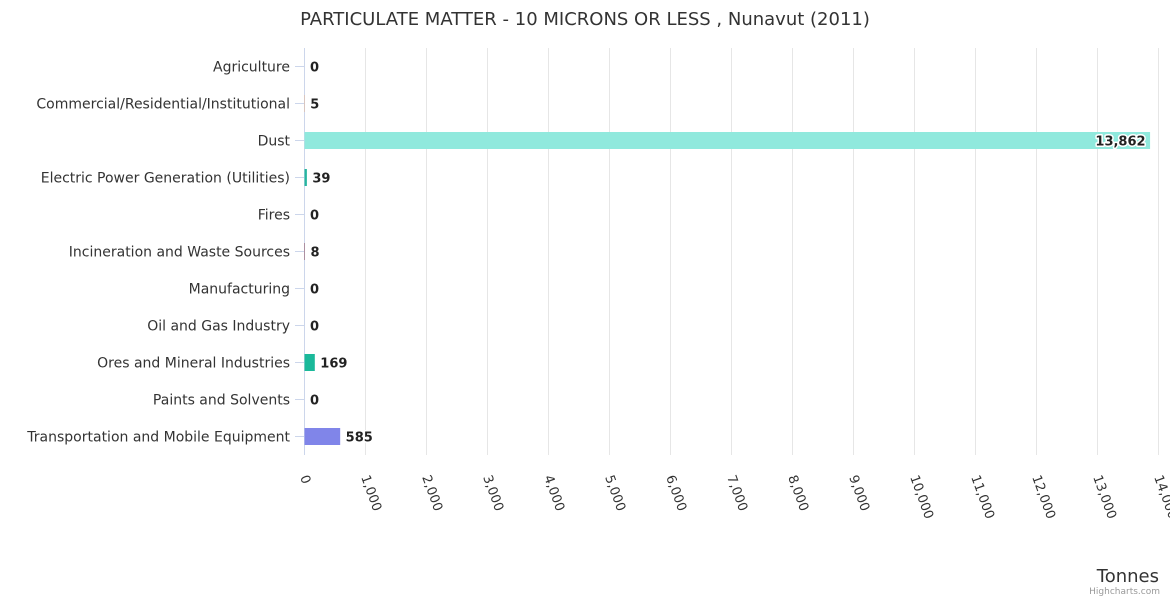 This screenshot has width=1170, height=600. I want to click on data-label: 169, so click(333, 364).